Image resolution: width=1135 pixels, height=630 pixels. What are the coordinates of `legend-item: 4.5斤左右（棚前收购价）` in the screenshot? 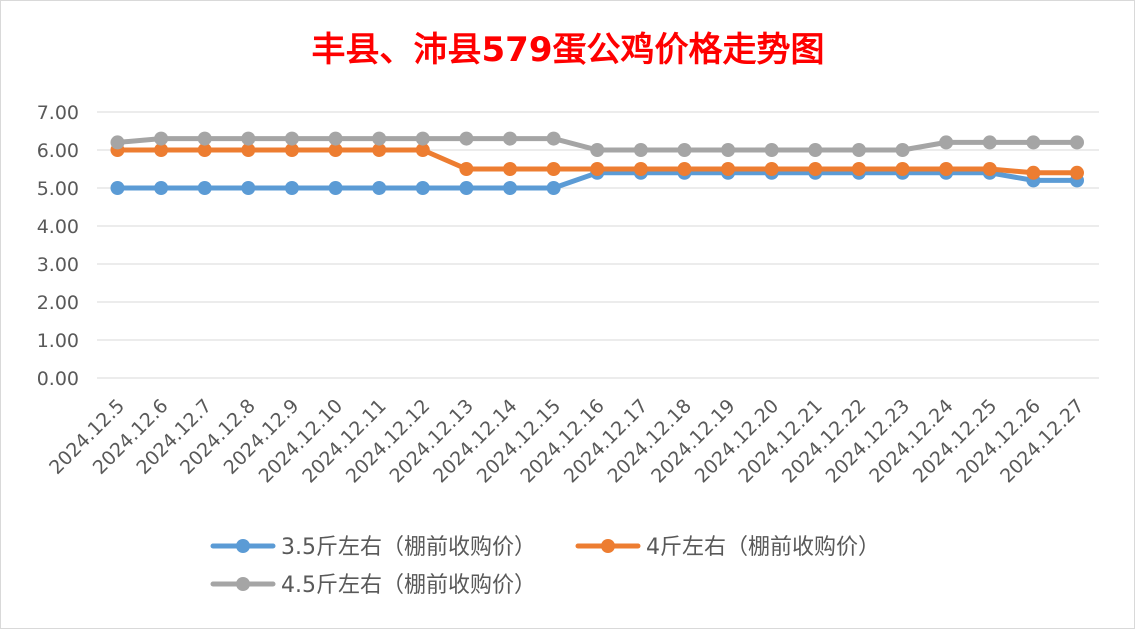 It's located at (373, 585).